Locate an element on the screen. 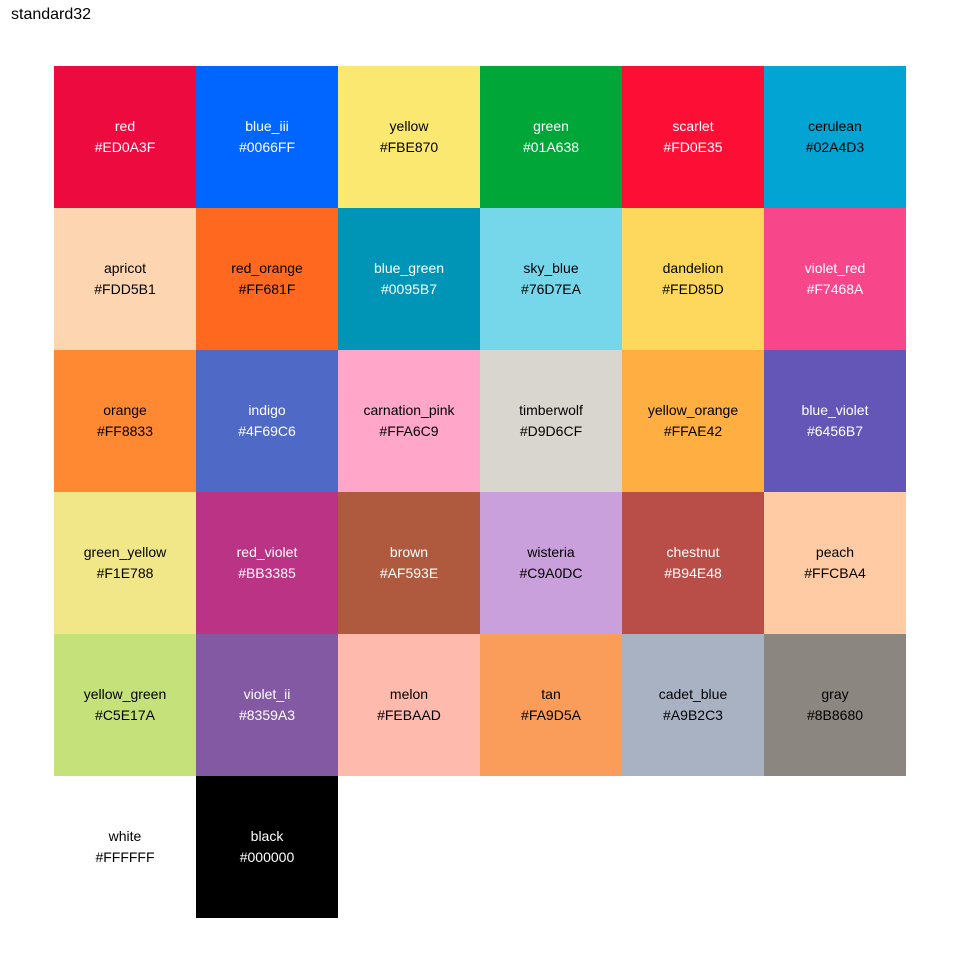 Image resolution: width=960 pixels, height=960 pixels. swatch-name: red_orange is located at coordinates (267, 268).